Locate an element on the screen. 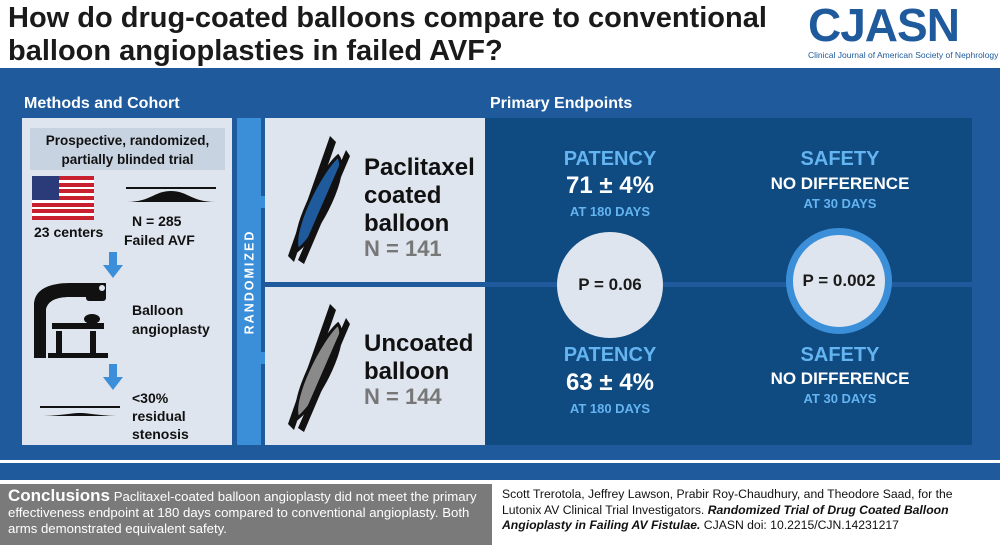 The height and width of the screenshot is (545, 1000). treated-vessel-icon is located at coordinates (80, 411).